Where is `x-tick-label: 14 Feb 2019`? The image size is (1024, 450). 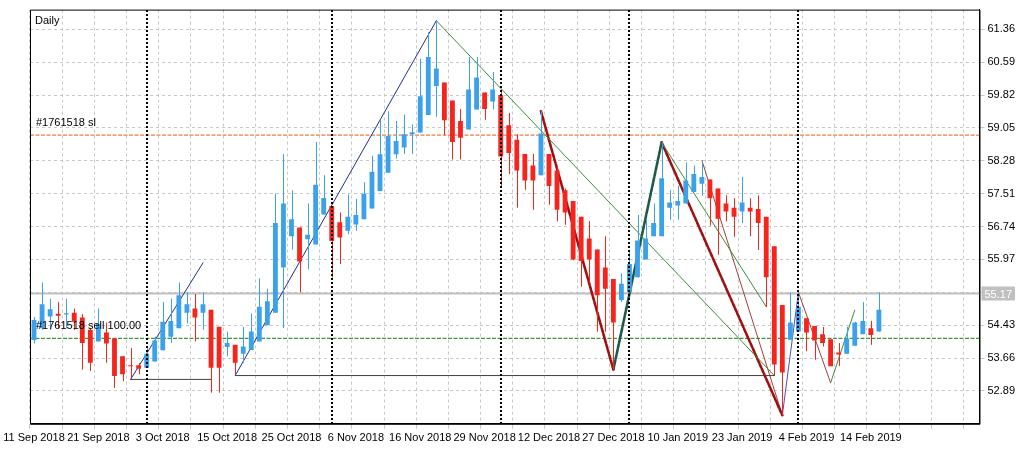
x-tick-label: 14 Feb 2019 is located at coordinates (870, 437).